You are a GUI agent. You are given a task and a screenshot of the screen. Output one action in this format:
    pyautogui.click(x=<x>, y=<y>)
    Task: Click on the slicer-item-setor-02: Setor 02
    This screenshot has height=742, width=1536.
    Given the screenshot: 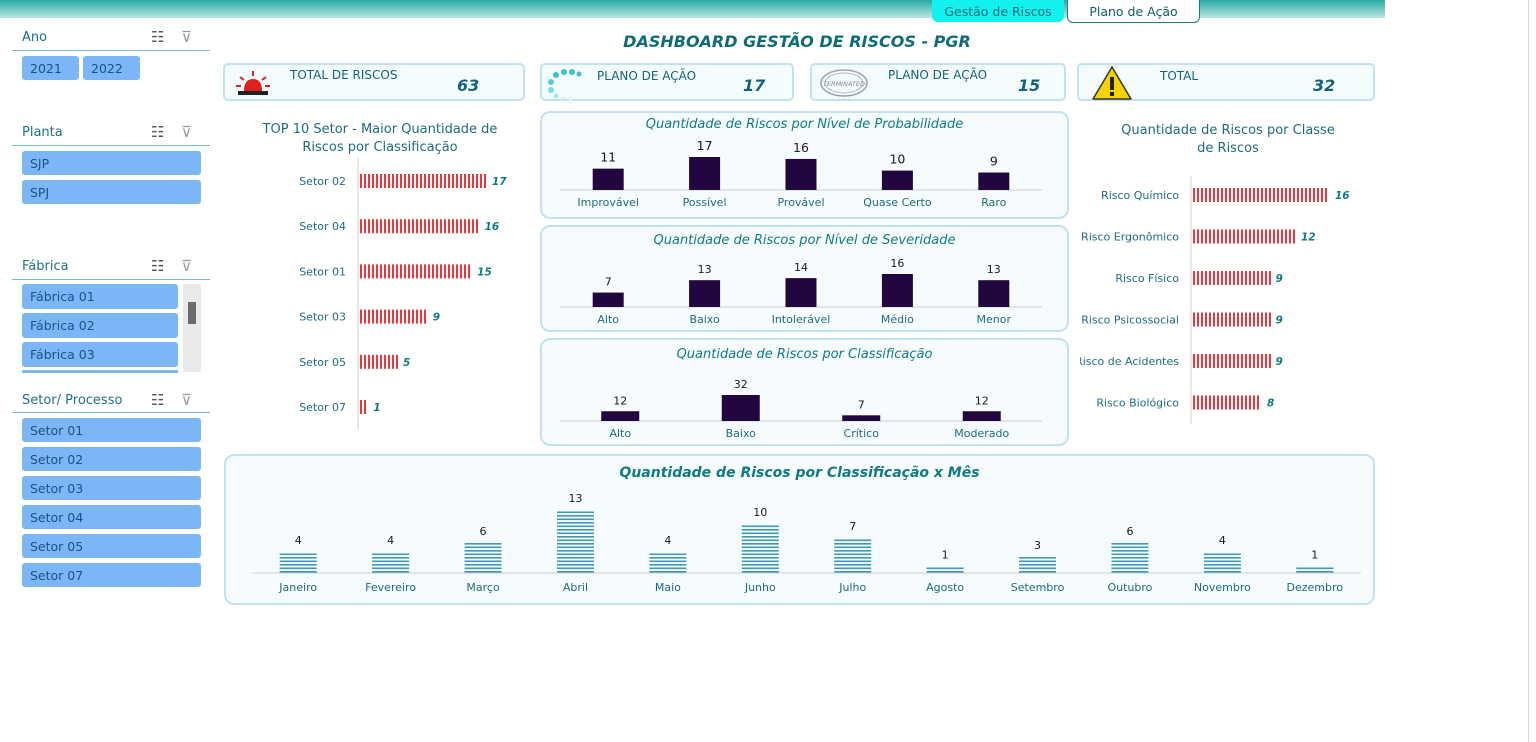 What is the action you would take?
    pyautogui.click(x=111, y=459)
    